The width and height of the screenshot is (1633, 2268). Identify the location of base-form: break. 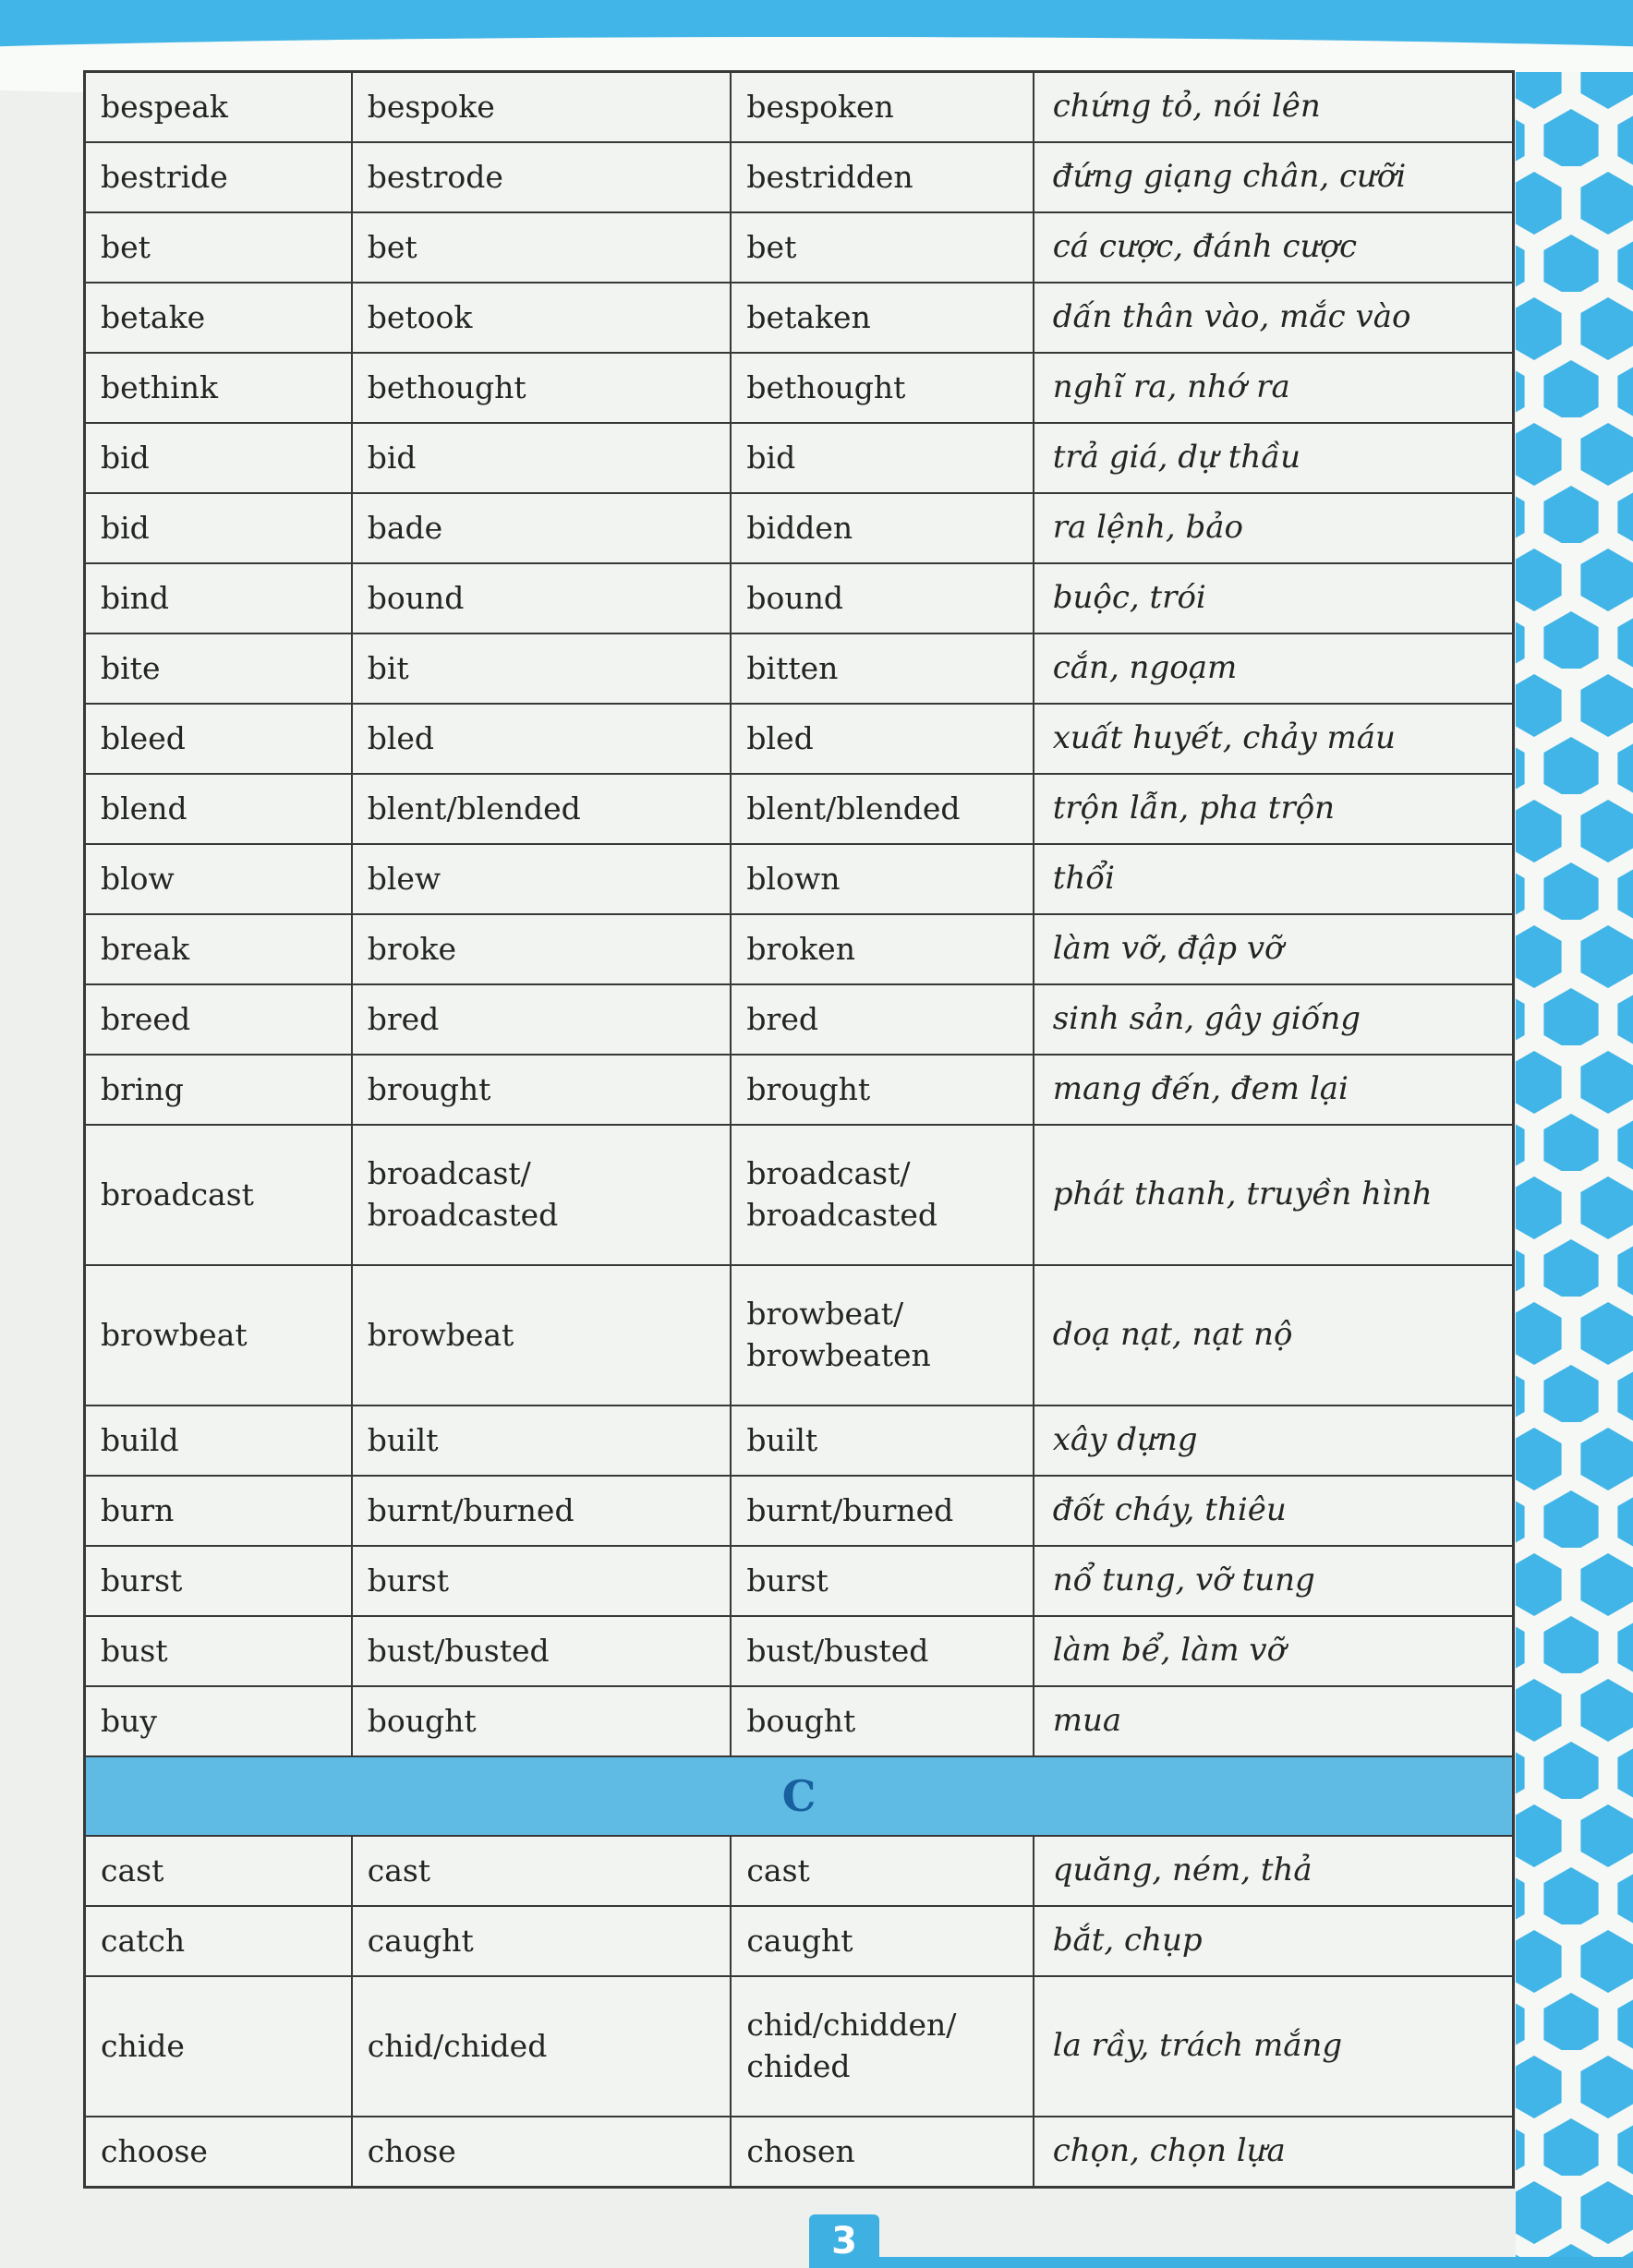
(219, 949).